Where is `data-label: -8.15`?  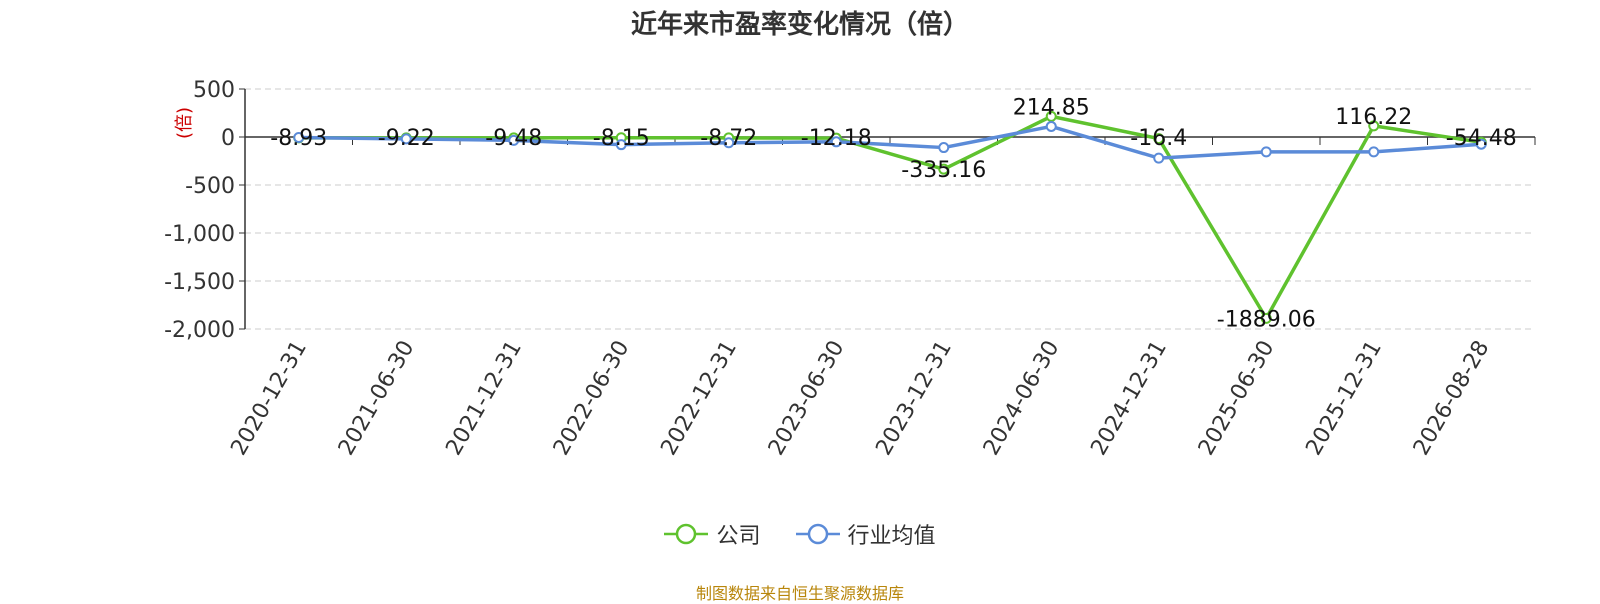 data-label: -8.15 is located at coordinates (621, 138).